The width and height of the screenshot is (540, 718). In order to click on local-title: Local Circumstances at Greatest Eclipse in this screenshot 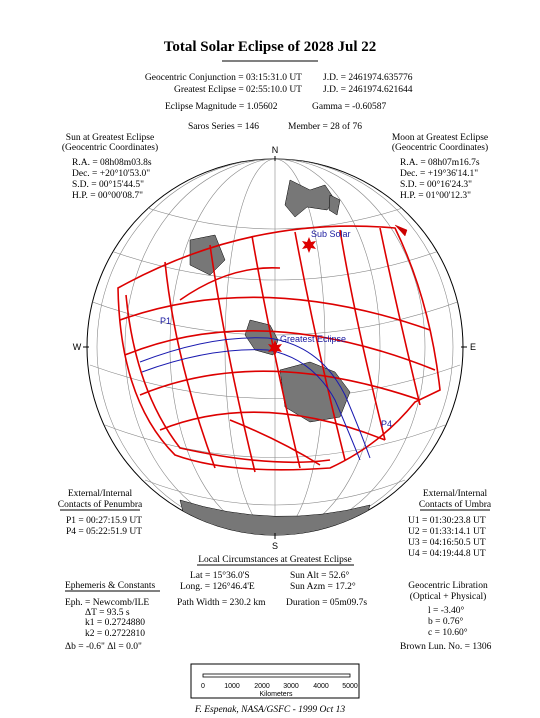, I will do `click(275, 560)`.